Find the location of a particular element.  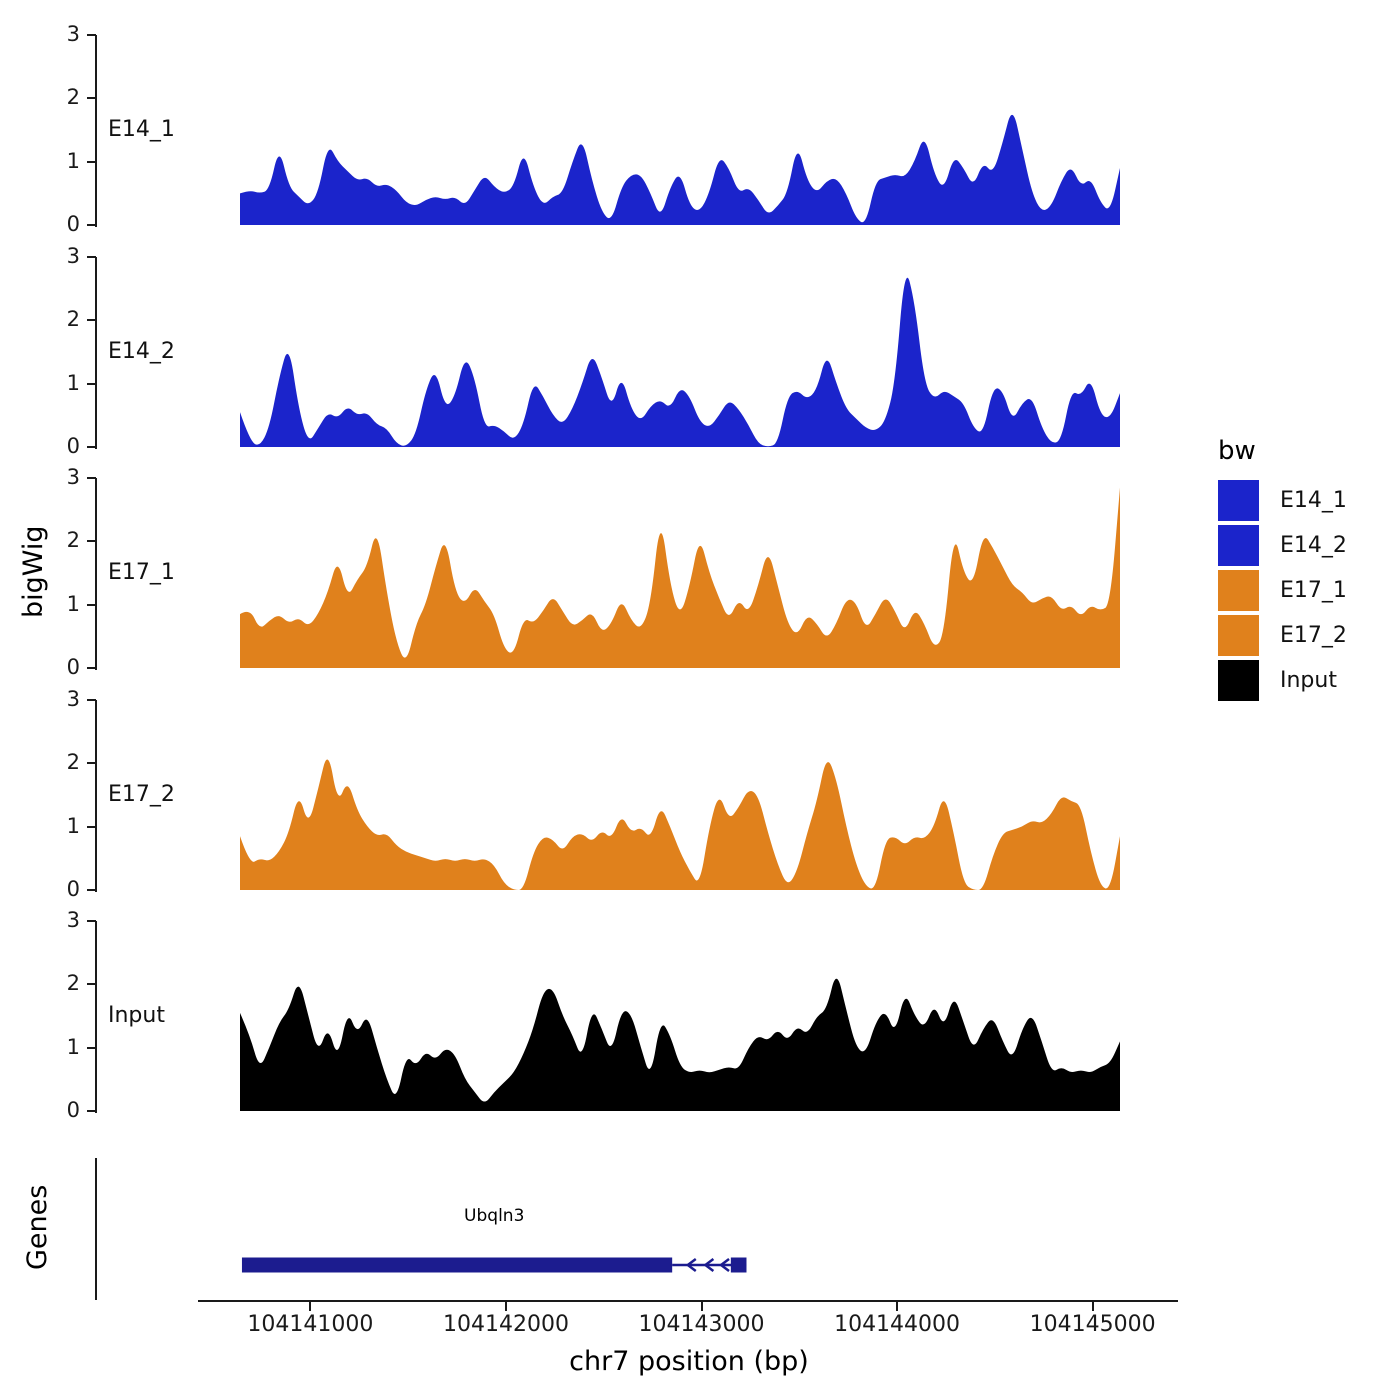

y-tick-label-Input-1: 1 is located at coordinates (73, 1046).